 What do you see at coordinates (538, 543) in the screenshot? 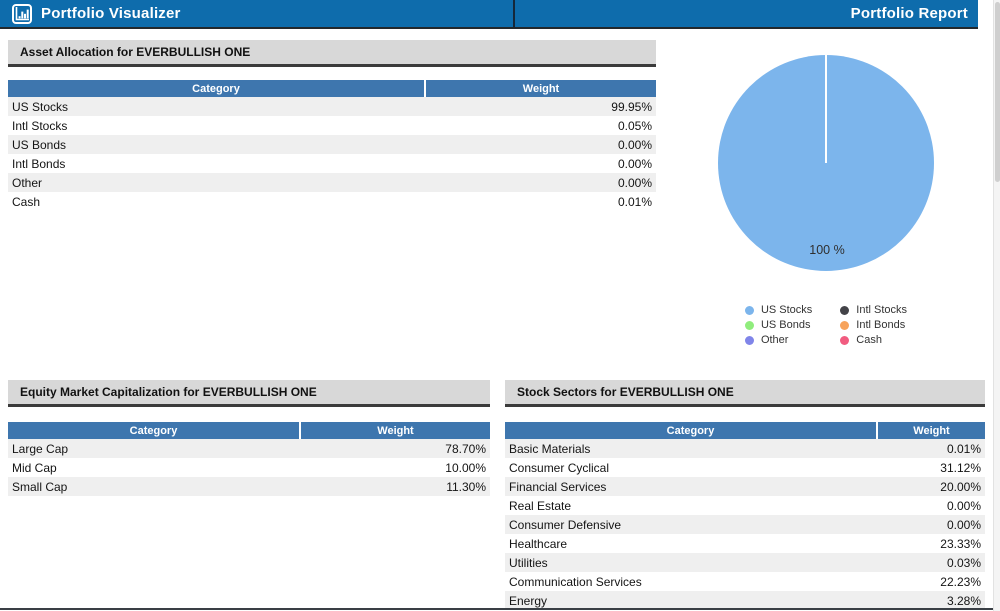
I see `category-cell: Healthcare` at bounding box center [538, 543].